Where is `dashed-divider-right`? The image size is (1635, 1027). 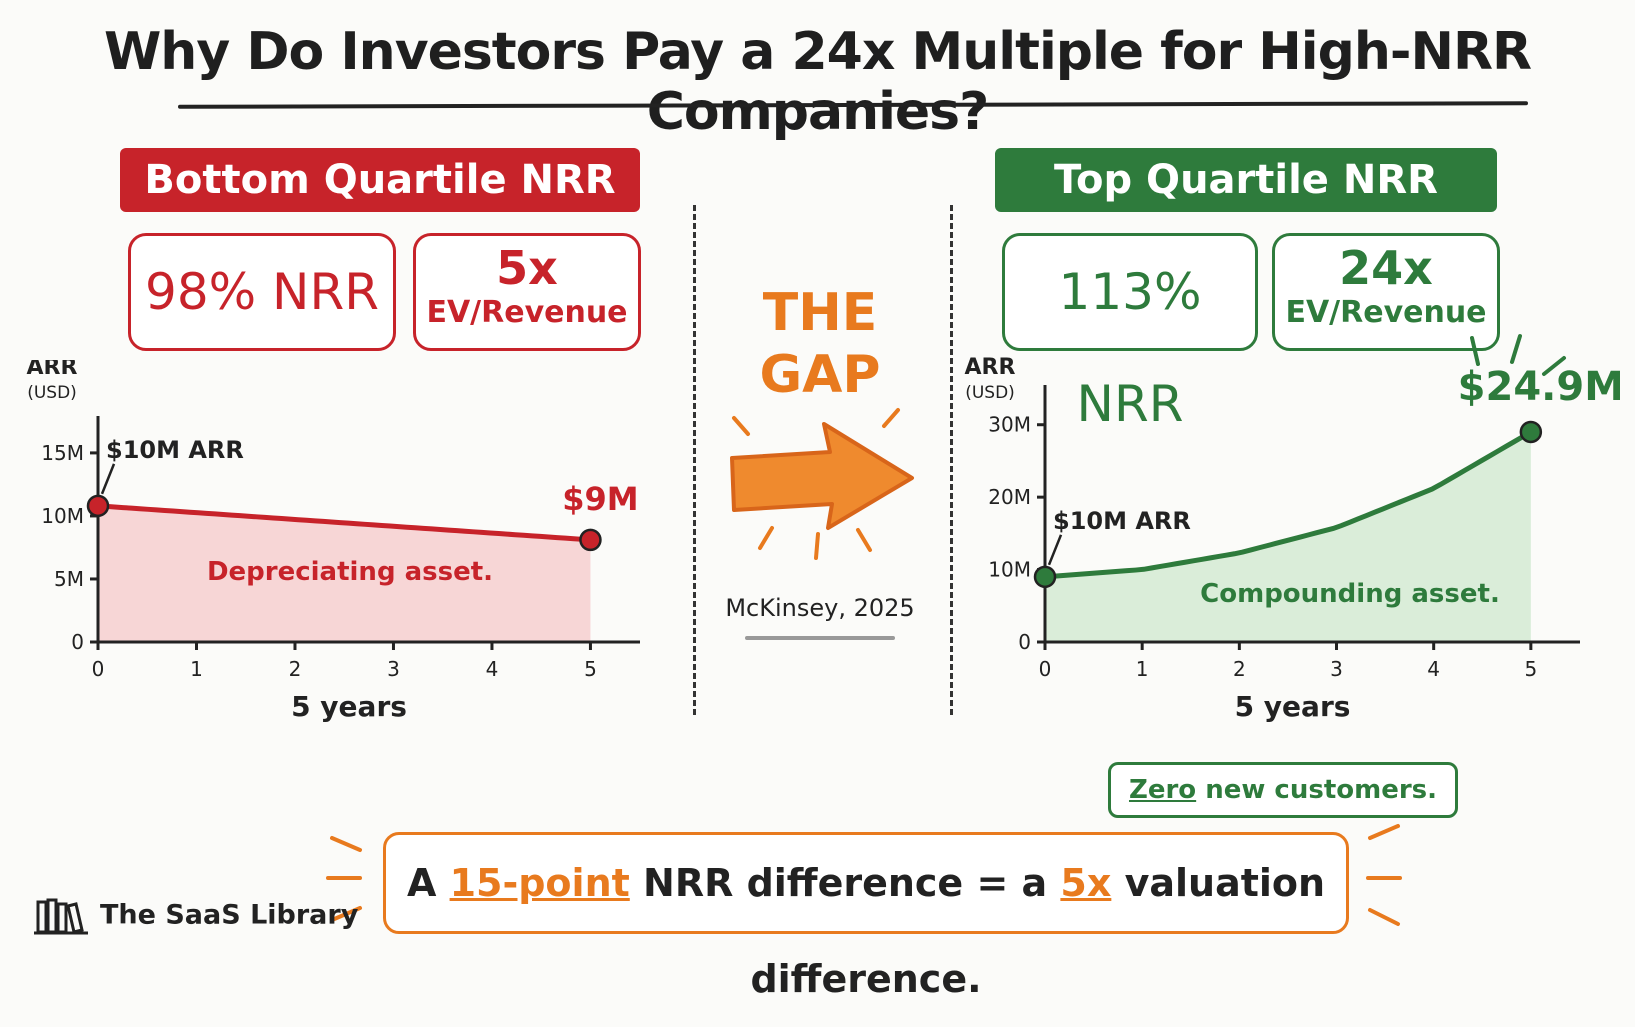
dashed-divider-right is located at coordinates (951, 460).